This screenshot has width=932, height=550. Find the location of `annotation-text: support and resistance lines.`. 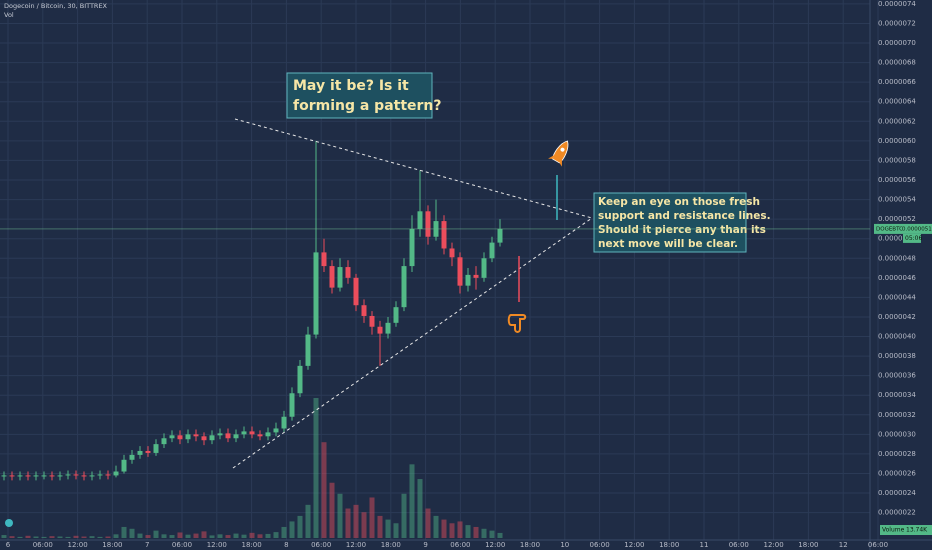

annotation-text: support and resistance lines. is located at coordinates (684, 216).